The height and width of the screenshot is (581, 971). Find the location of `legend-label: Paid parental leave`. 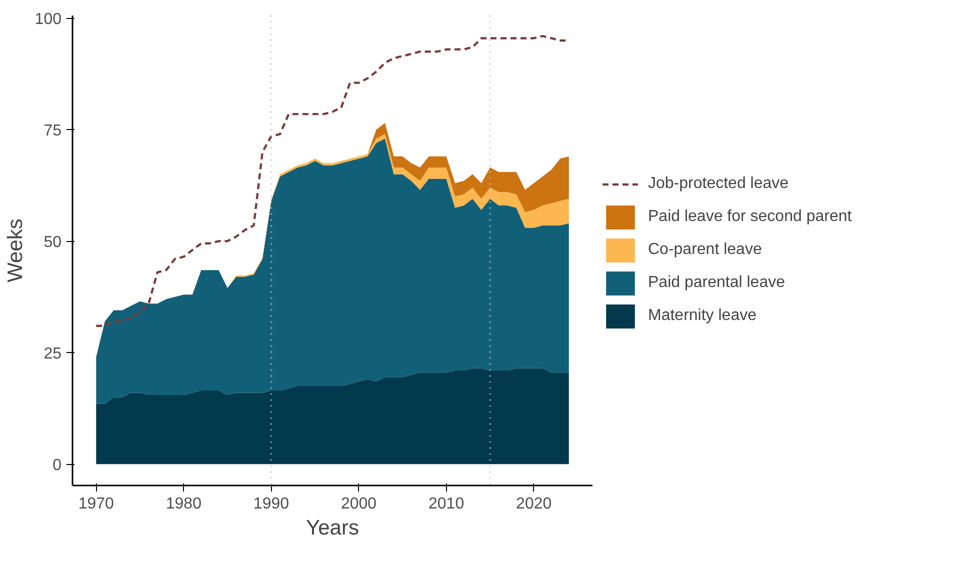

legend-label: Paid parental leave is located at coordinates (716, 283).